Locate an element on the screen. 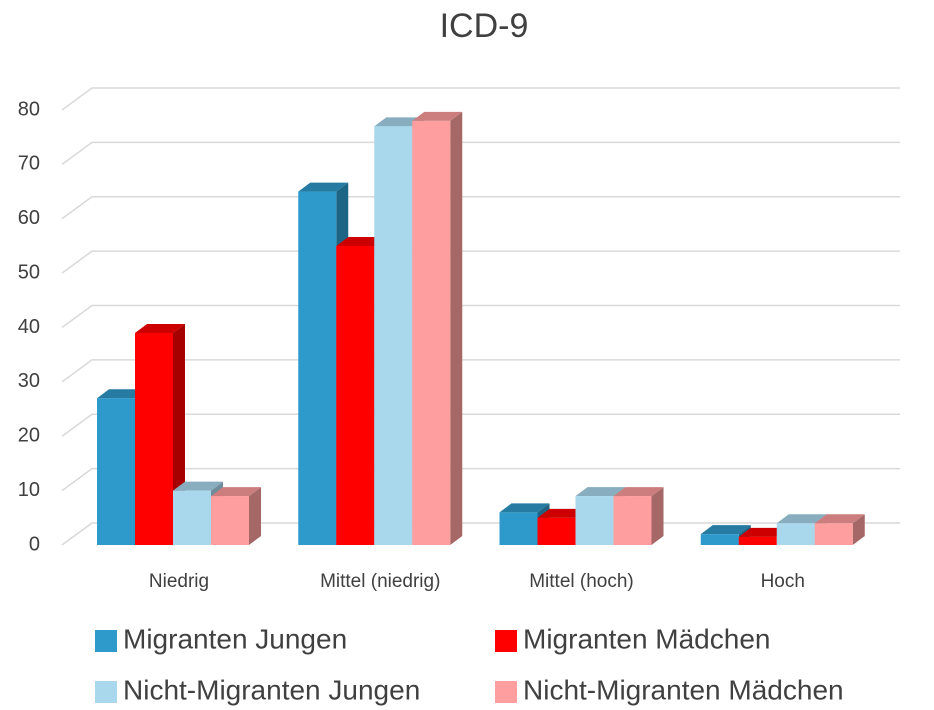 Image resolution: width=934 pixels, height=710 pixels. legend-label: Migranten Jungen is located at coordinates (235, 638).